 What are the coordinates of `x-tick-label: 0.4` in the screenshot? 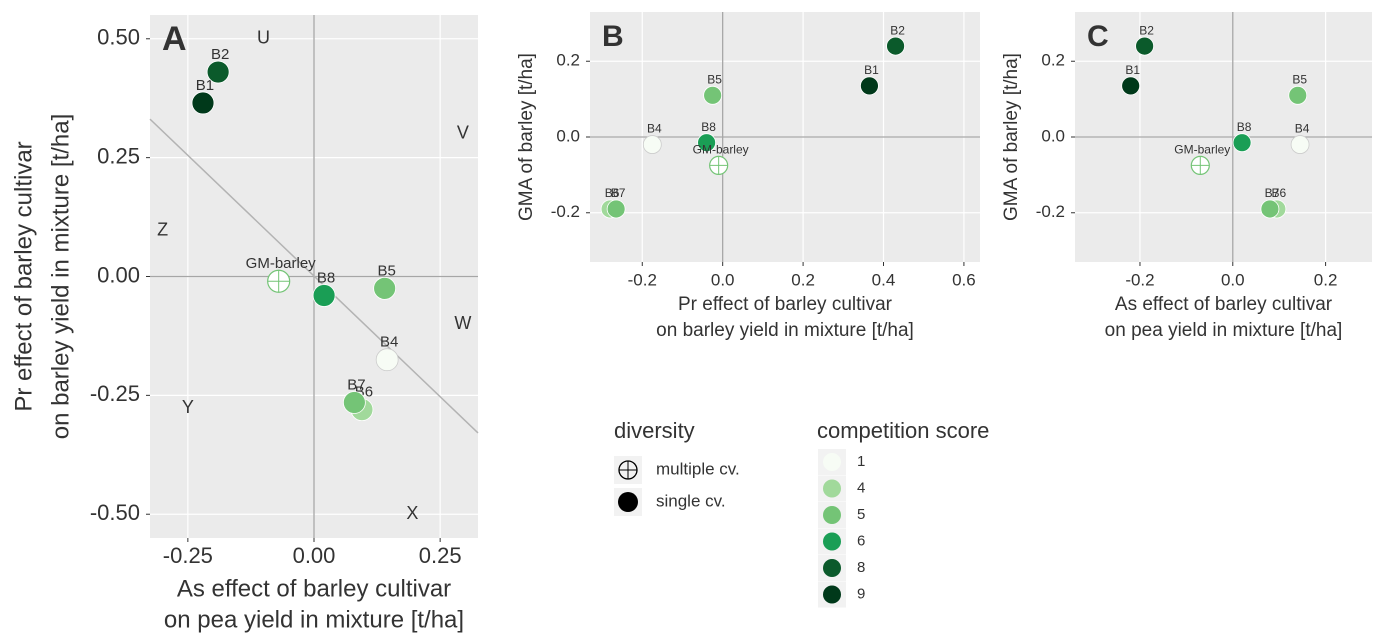 It's located at (884, 279).